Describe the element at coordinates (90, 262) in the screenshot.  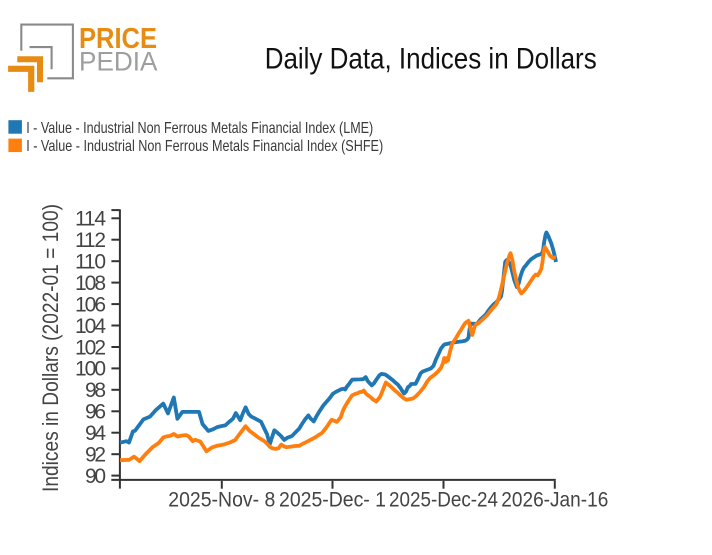
I see `svg-text: 110` at that location.